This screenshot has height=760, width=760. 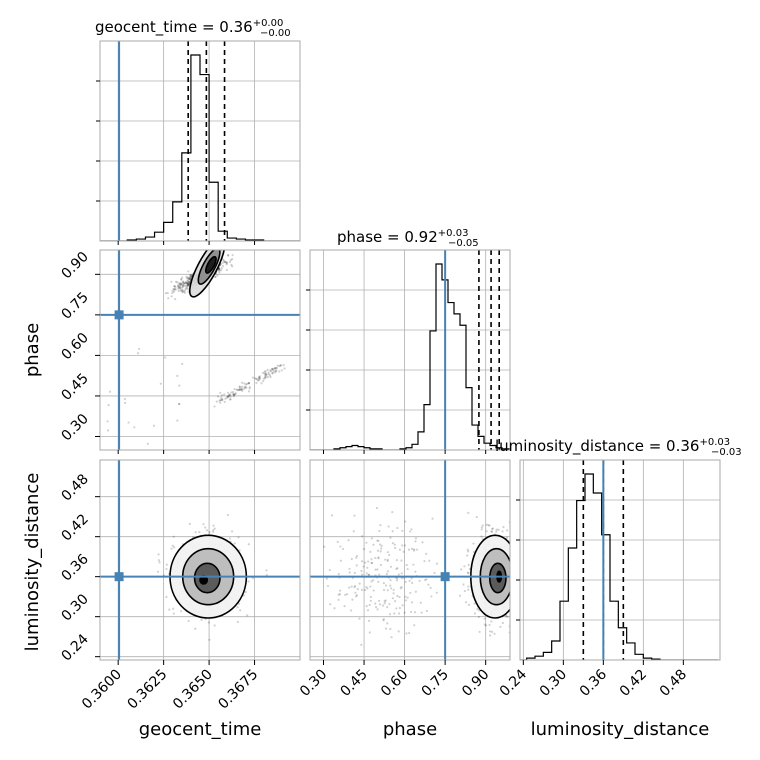 What do you see at coordinates (74, 265) in the screenshot?
I see `y-tick-label-phase-4: 0.90` at bounding box center [74, 265].